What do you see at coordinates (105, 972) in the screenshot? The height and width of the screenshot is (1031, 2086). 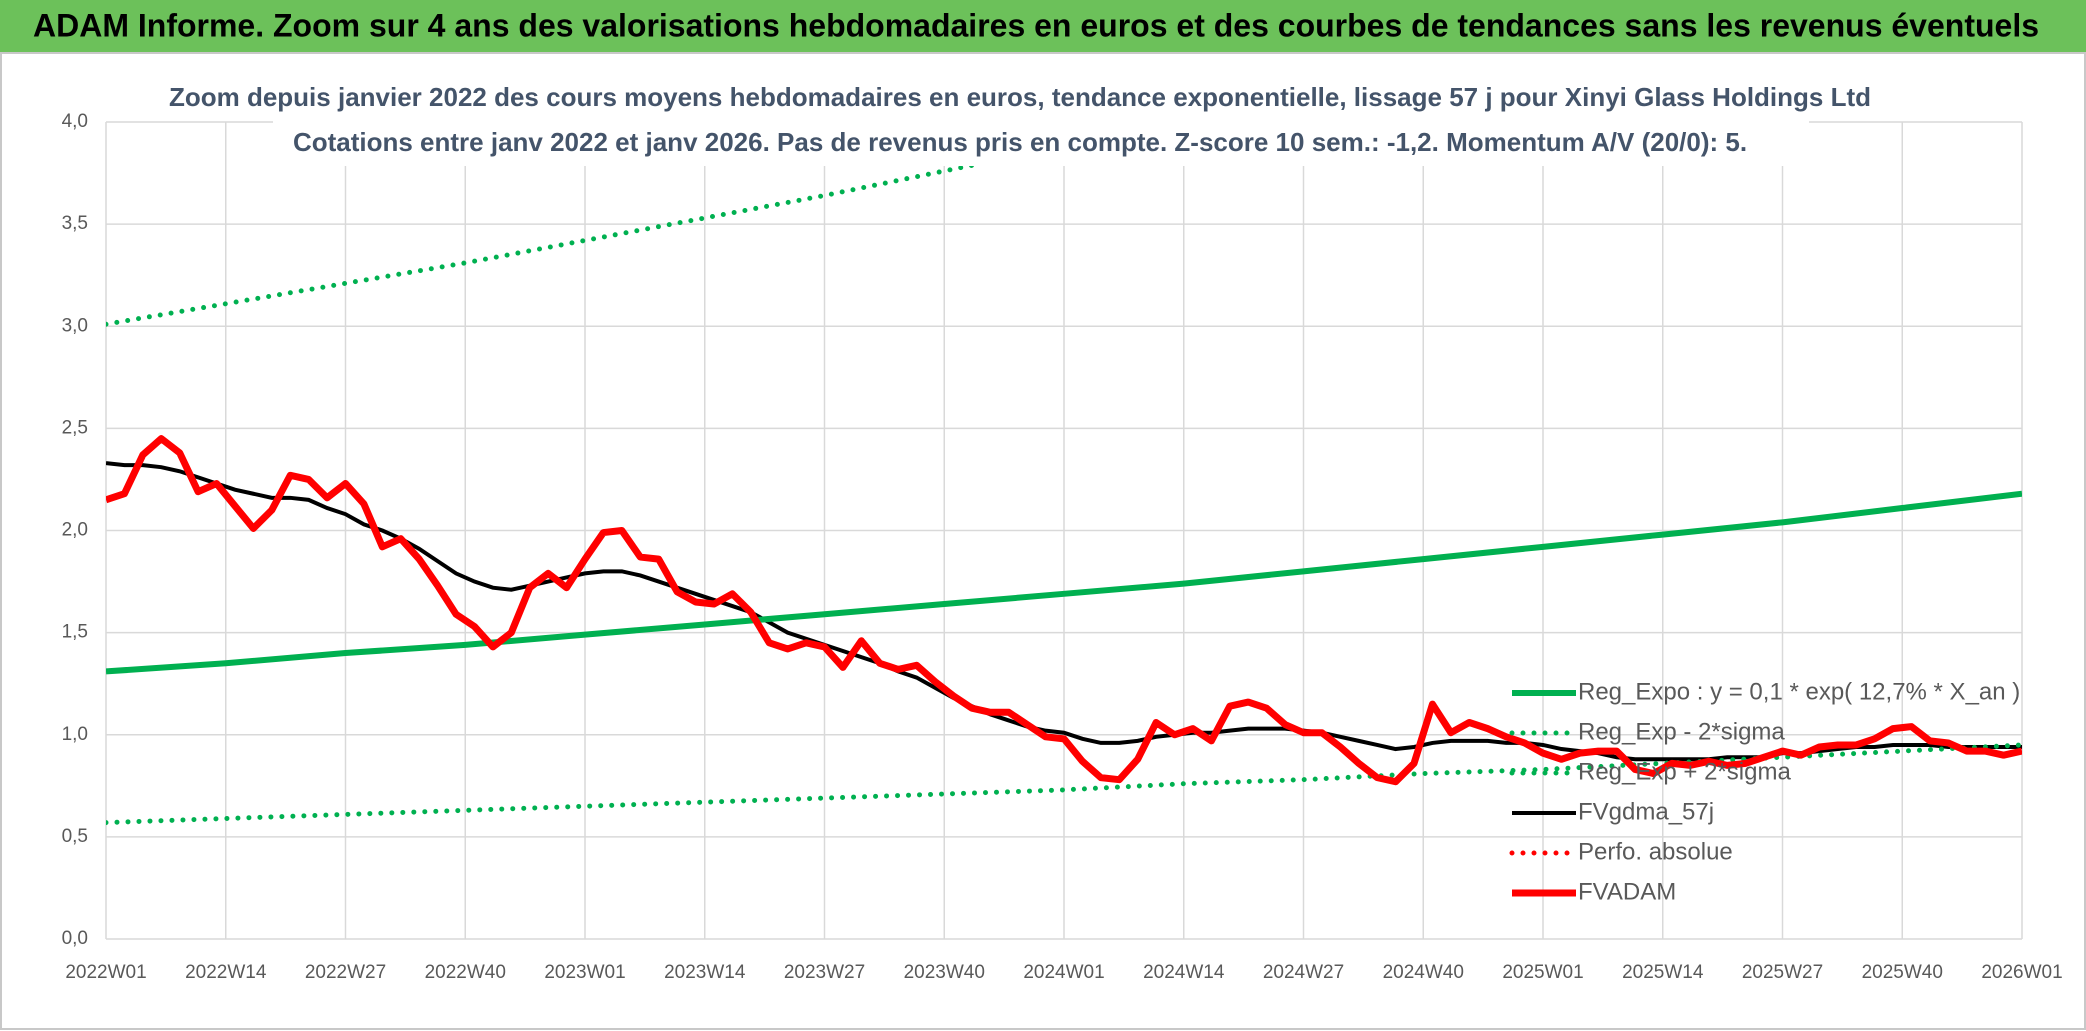 I see `x-tick-label: 2022W01` at bounding box center [105, 972].